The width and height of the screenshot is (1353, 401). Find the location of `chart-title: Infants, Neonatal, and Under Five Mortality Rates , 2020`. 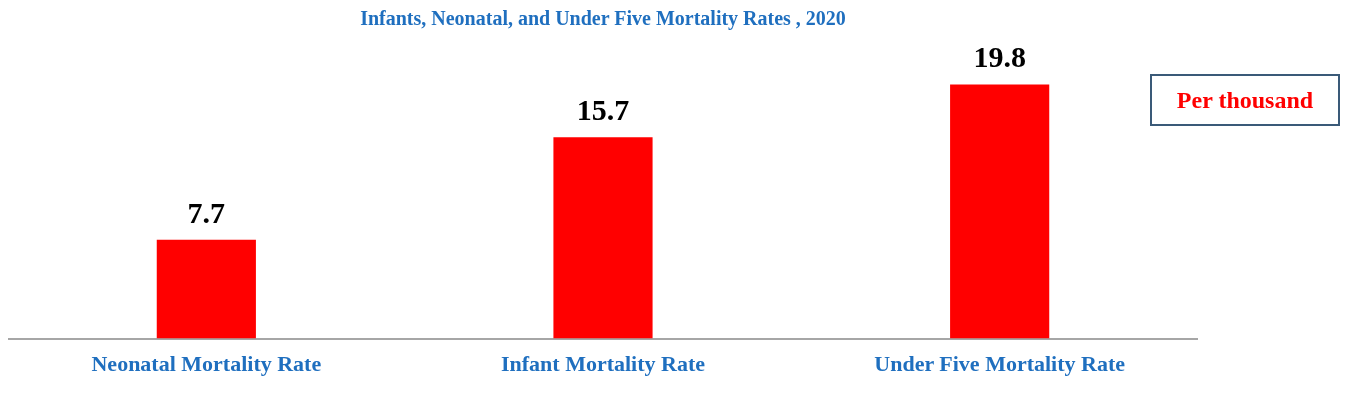

chart-title: Infants, Neonatal, and Under Five Mortality Rates , 2020 is located at coordinates (603, 19).